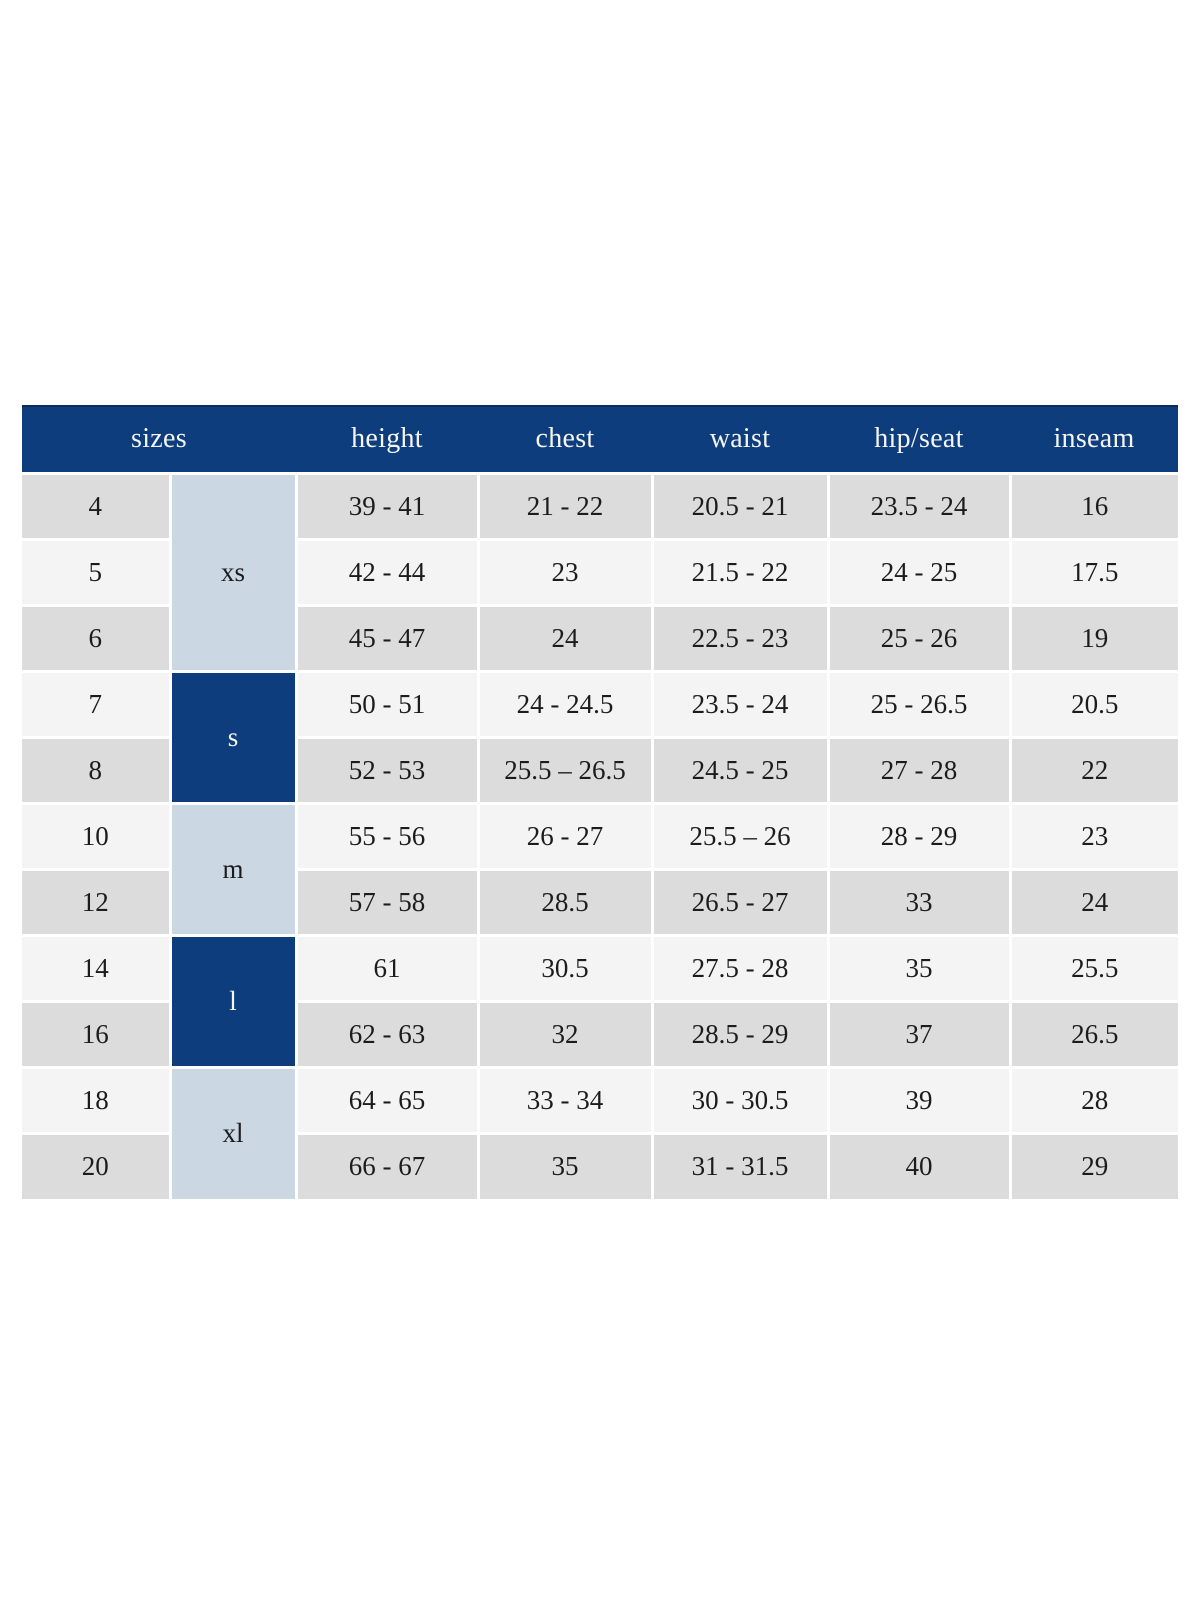 The image size is (1200, 1600). What do you see at coordinates (96, 769) in the screenshot?
I see `size-number-cell: 8` at bounding box center [96, 769].